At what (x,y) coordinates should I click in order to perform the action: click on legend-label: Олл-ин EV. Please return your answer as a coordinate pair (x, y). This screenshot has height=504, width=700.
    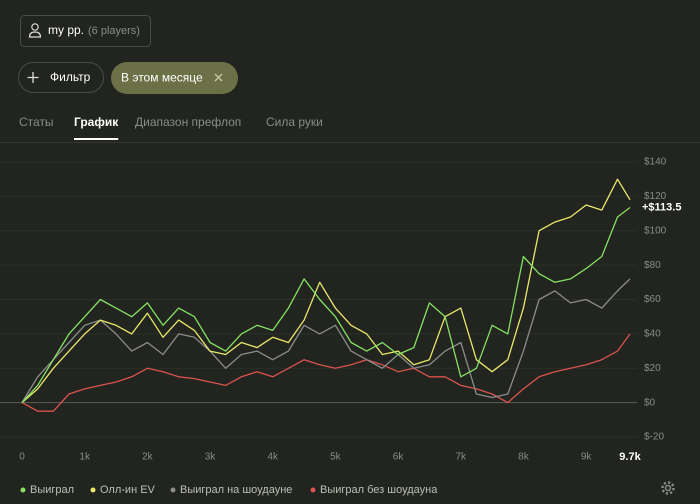
    Looking at the image, I should click on (128, 490).